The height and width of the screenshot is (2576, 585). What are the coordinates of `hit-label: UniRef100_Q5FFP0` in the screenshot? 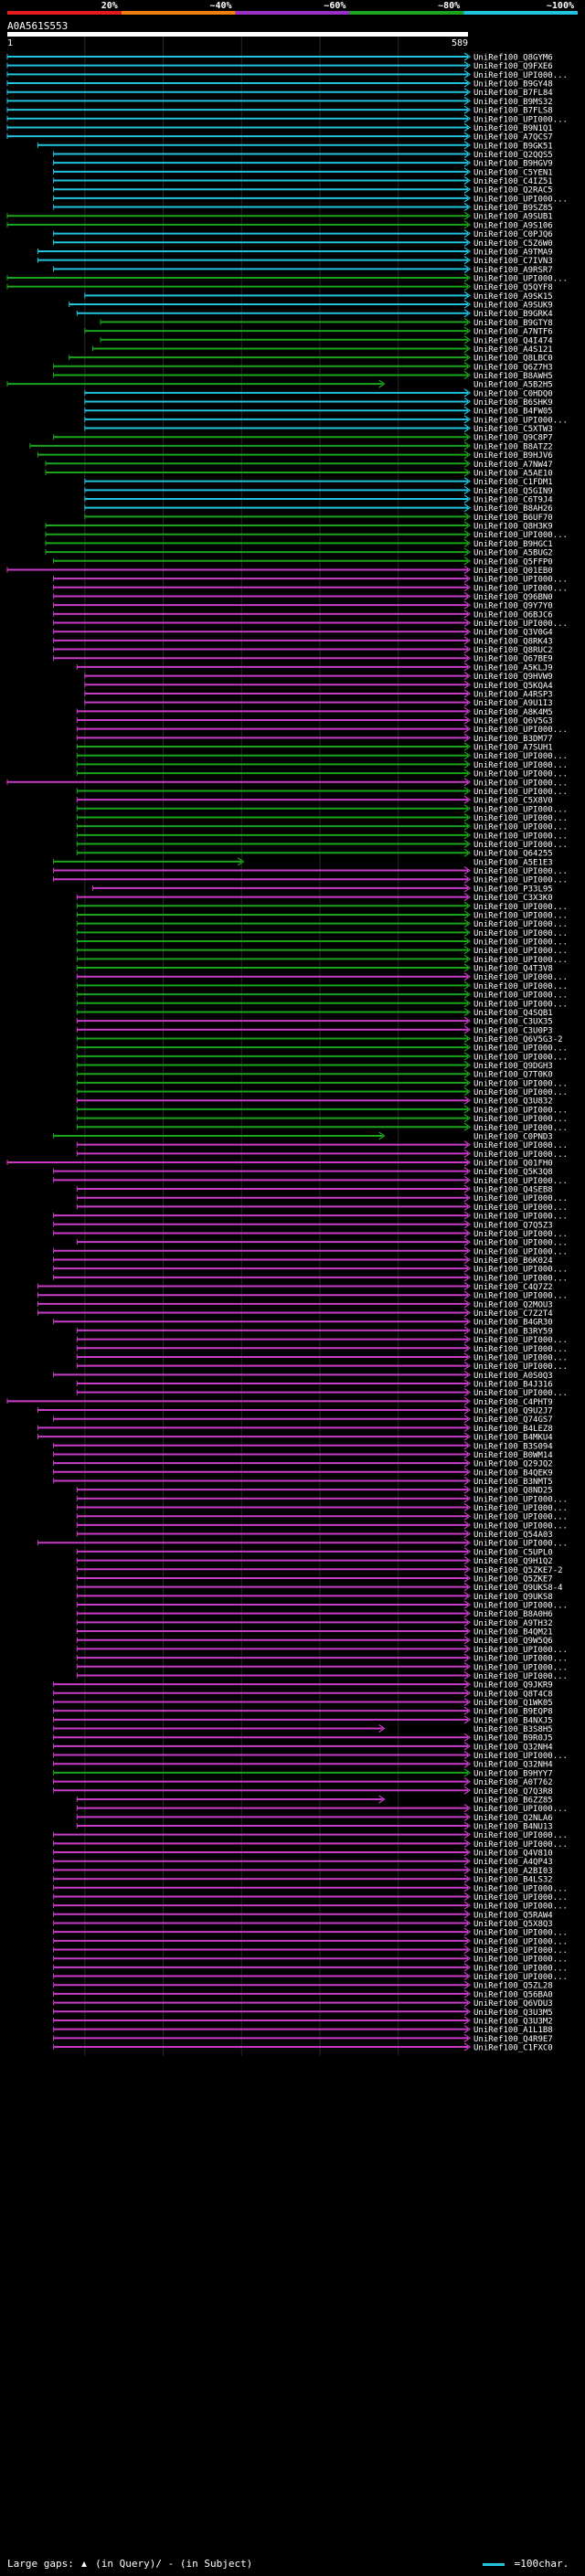 It's located at (513, 562).